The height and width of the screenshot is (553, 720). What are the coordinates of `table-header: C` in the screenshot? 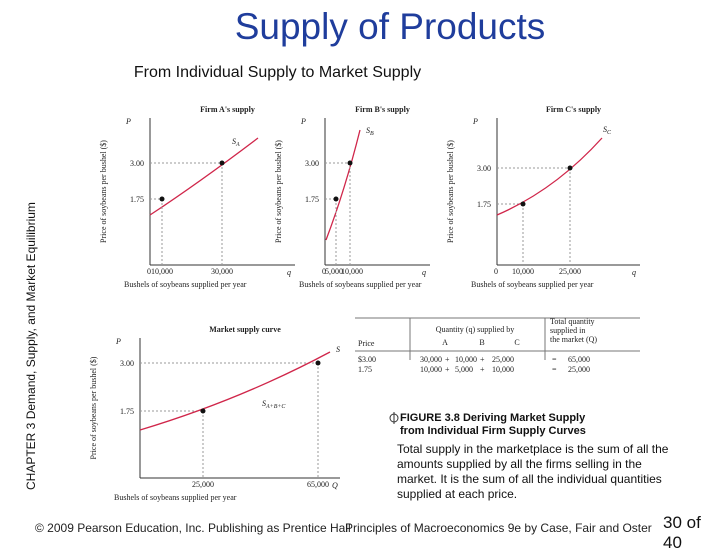 It's located at (516, 342).